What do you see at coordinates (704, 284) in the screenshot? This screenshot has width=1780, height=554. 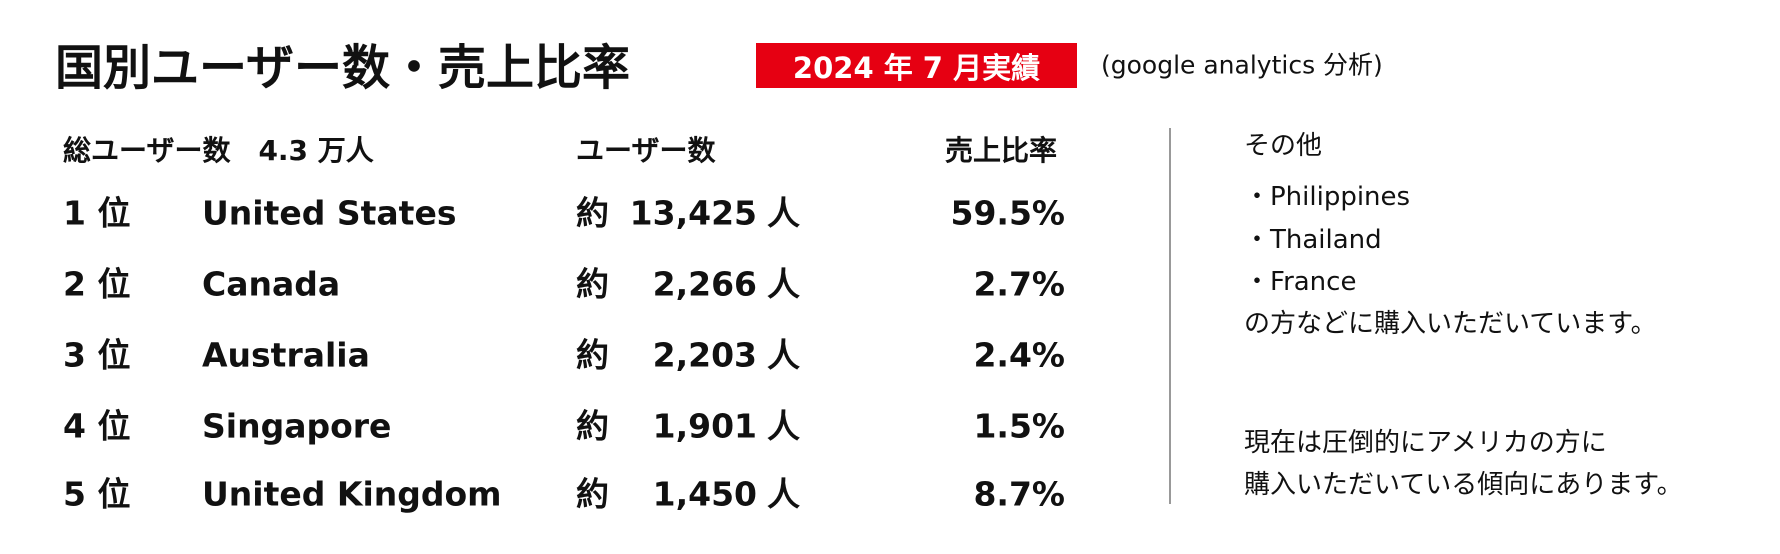 I see `user-count: 2,266` at bounding box center [704, 284].